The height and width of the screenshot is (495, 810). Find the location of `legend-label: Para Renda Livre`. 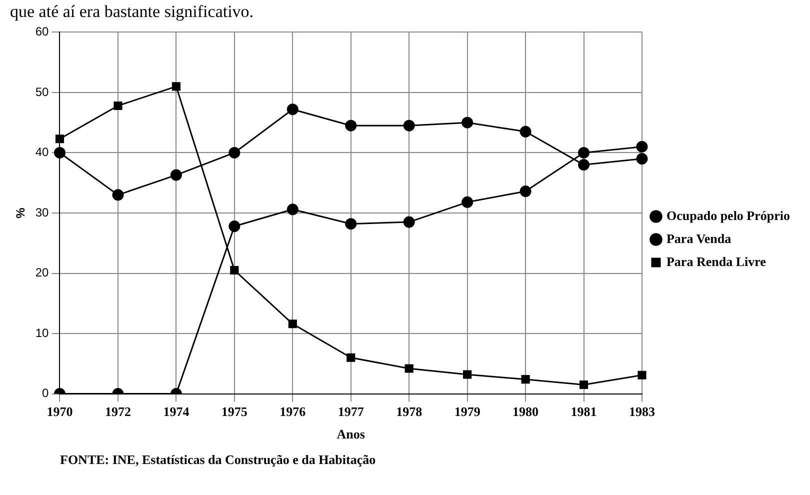

legend-label: Para Renda Livre is located at coordinates (716, 261).